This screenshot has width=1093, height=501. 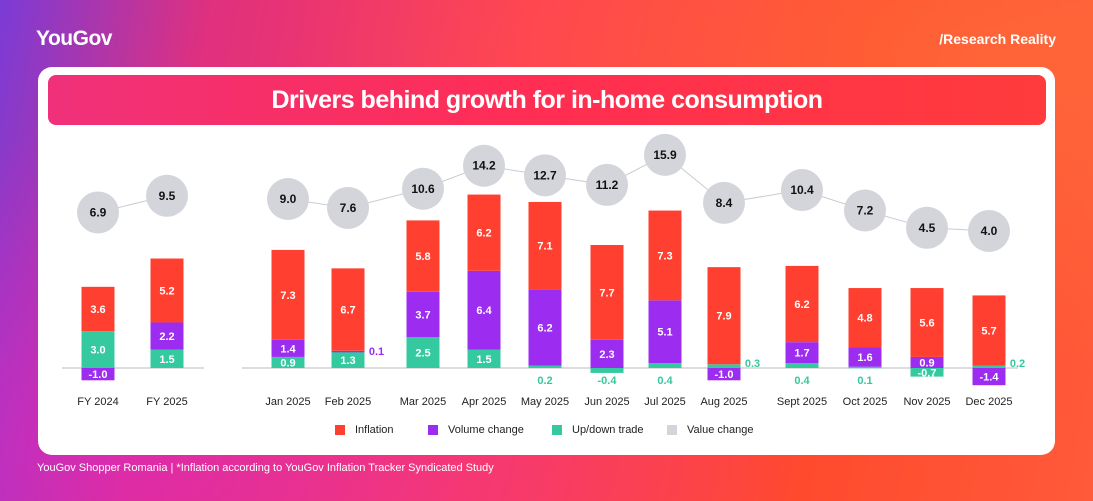 I want to click on data-label-inflation: 6.7, so click(x=347, y=311).